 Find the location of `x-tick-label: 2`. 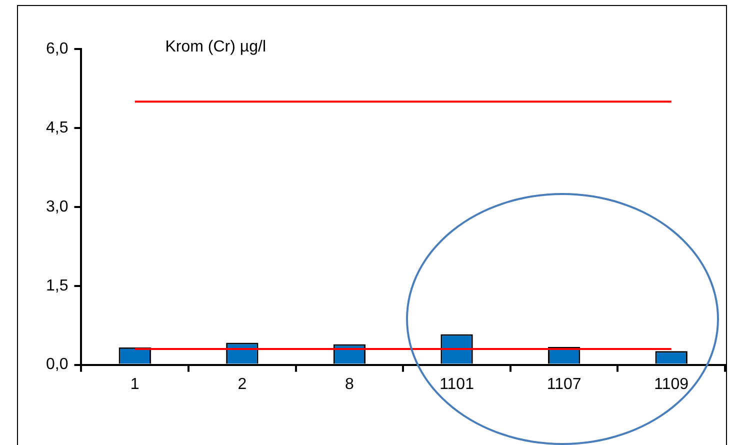

x-tick-label: 2 is located at coordinates (242, 384).